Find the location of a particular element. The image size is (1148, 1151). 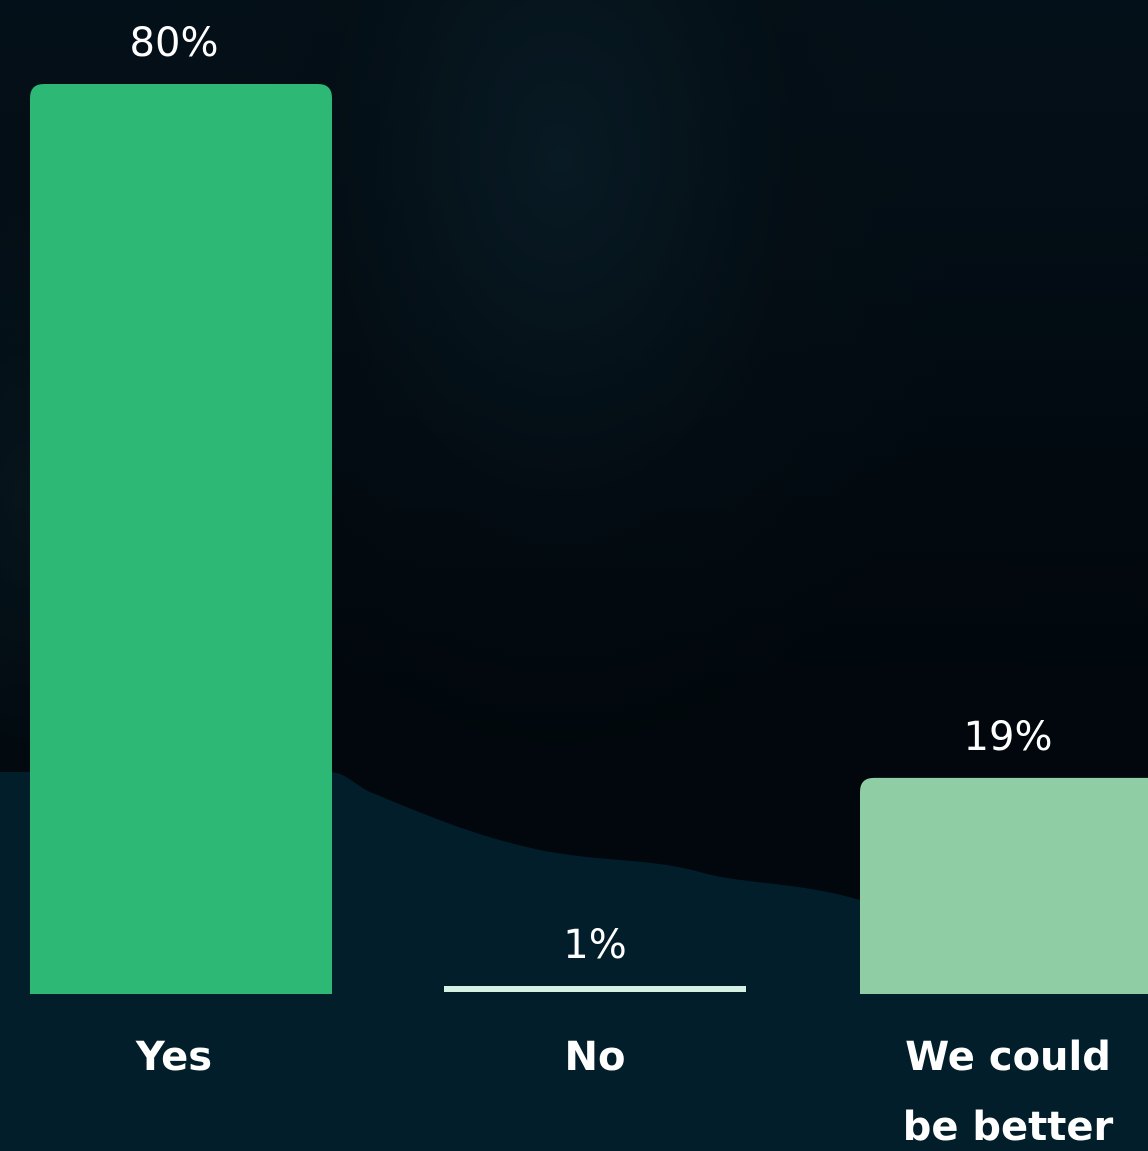

category-label-2-line-0: We could is located at coordinates (1008, 1057).